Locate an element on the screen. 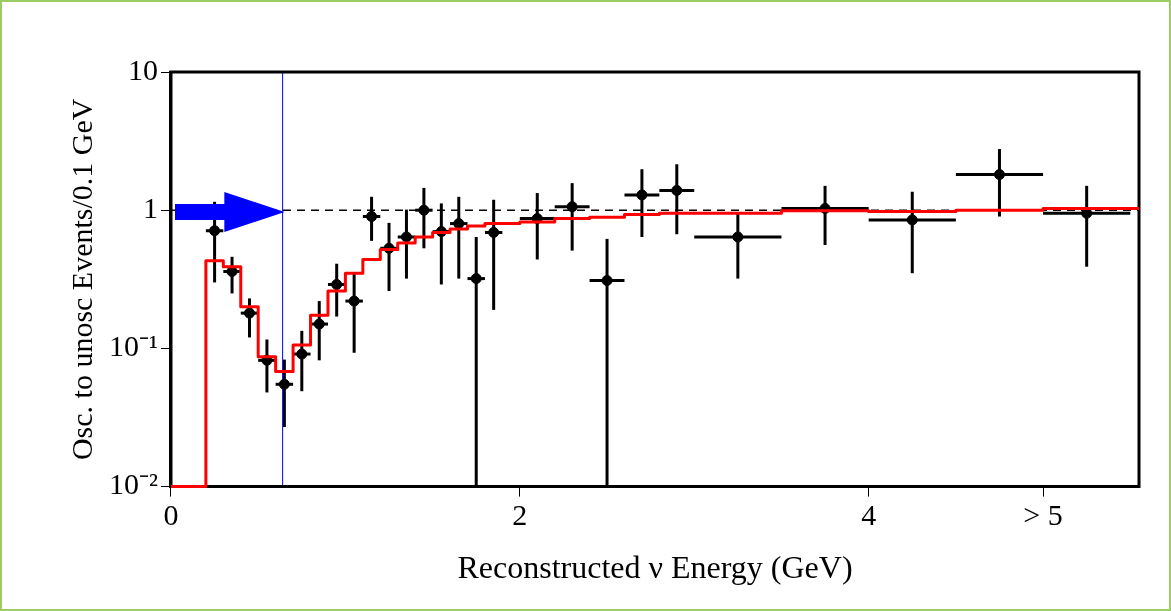  x-axis-title: Reconstructed ν Energy (GeV) is located at coordinates (655, 567).